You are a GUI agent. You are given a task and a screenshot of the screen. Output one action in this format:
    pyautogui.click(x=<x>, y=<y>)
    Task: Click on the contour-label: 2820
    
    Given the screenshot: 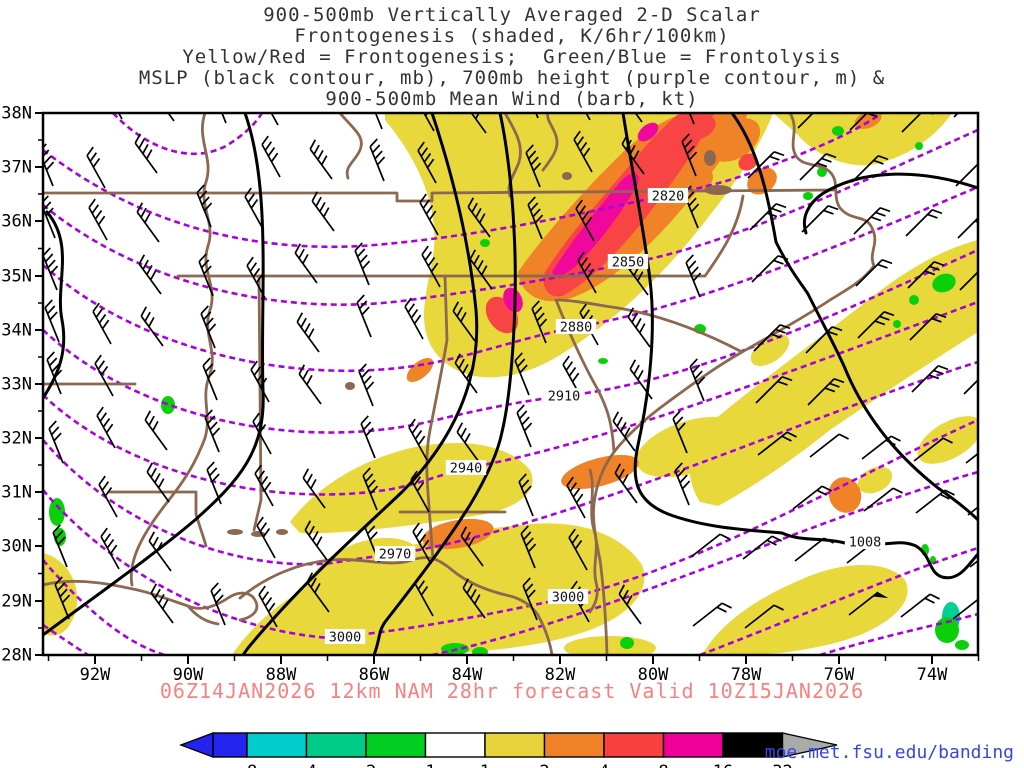 What is the action you would take?
    pyautogui.click(x=668, y=197)
    